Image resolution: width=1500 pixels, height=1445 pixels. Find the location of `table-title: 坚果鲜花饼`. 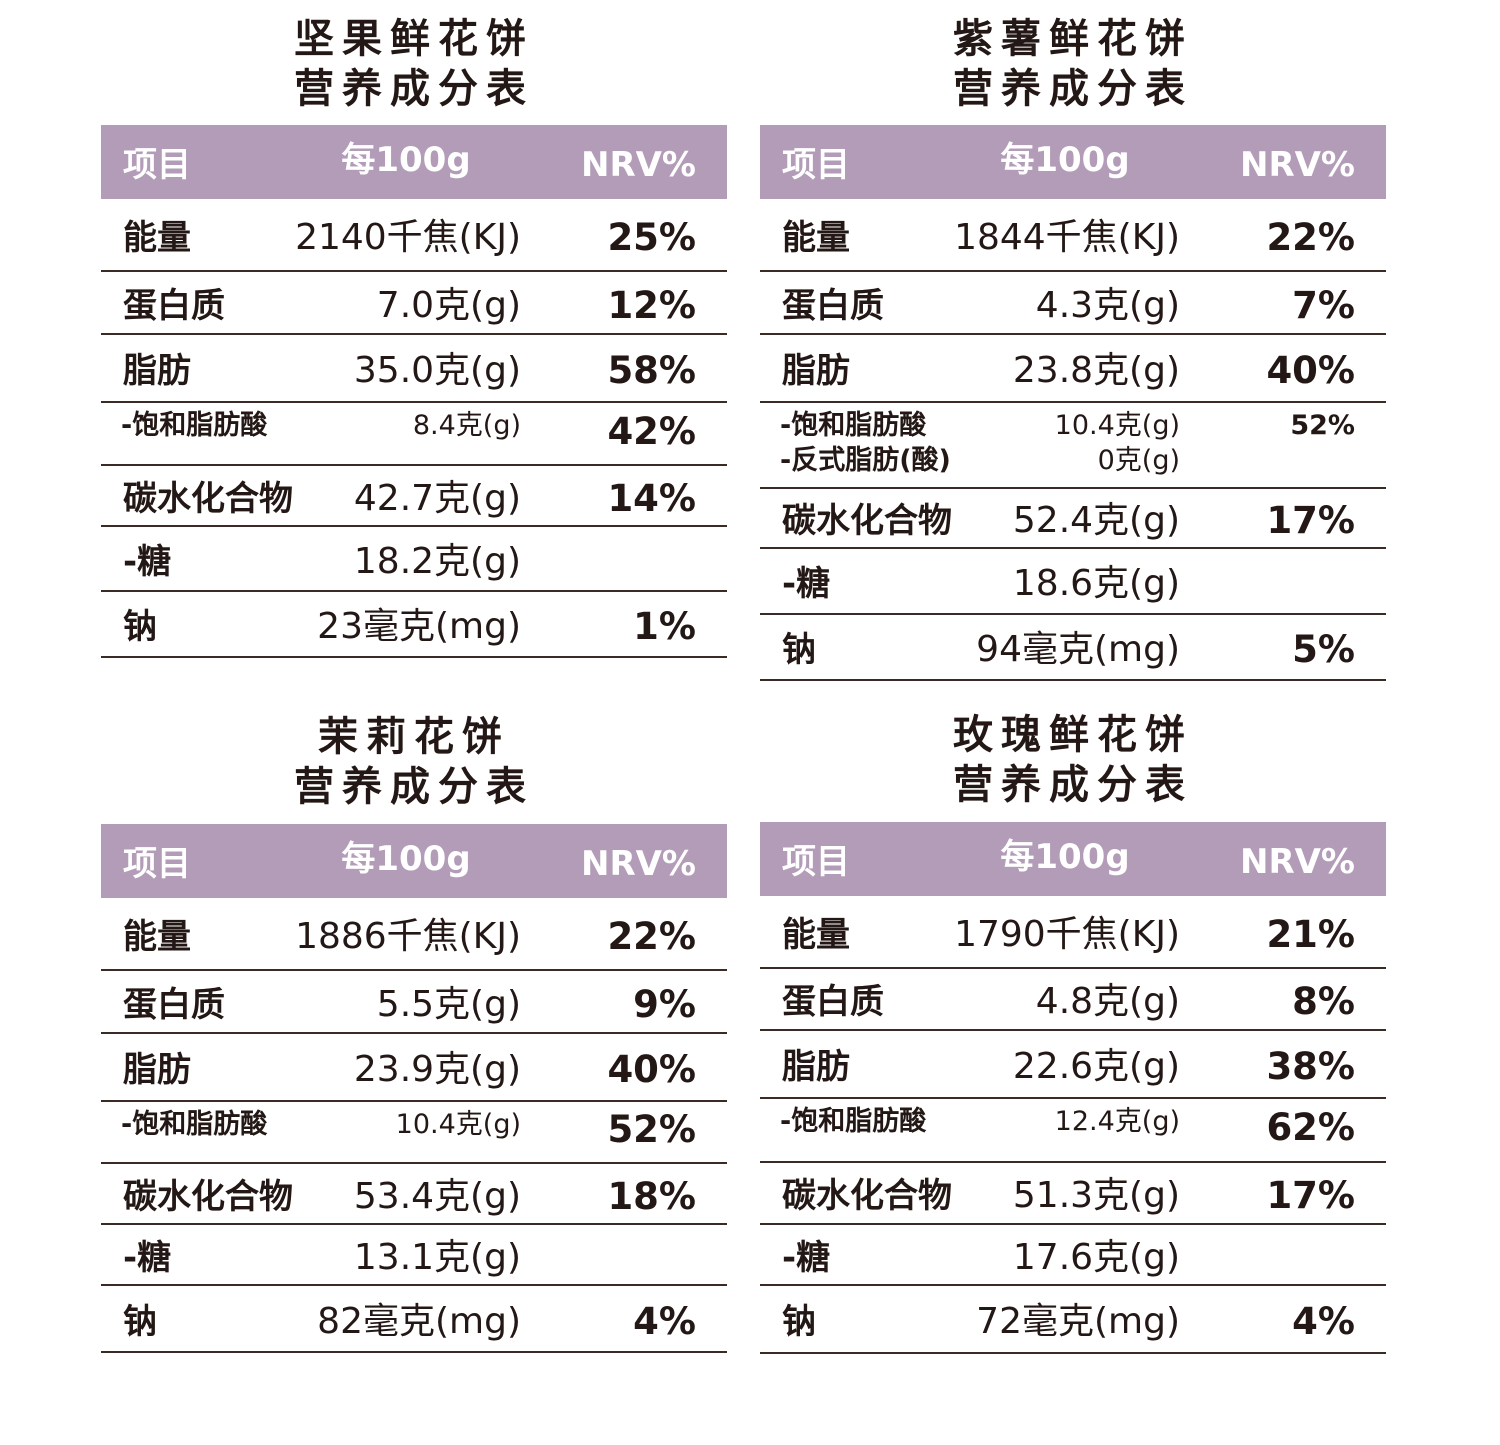

table-title: 坚果鲜花饼 is located at coordinates (414, 39).